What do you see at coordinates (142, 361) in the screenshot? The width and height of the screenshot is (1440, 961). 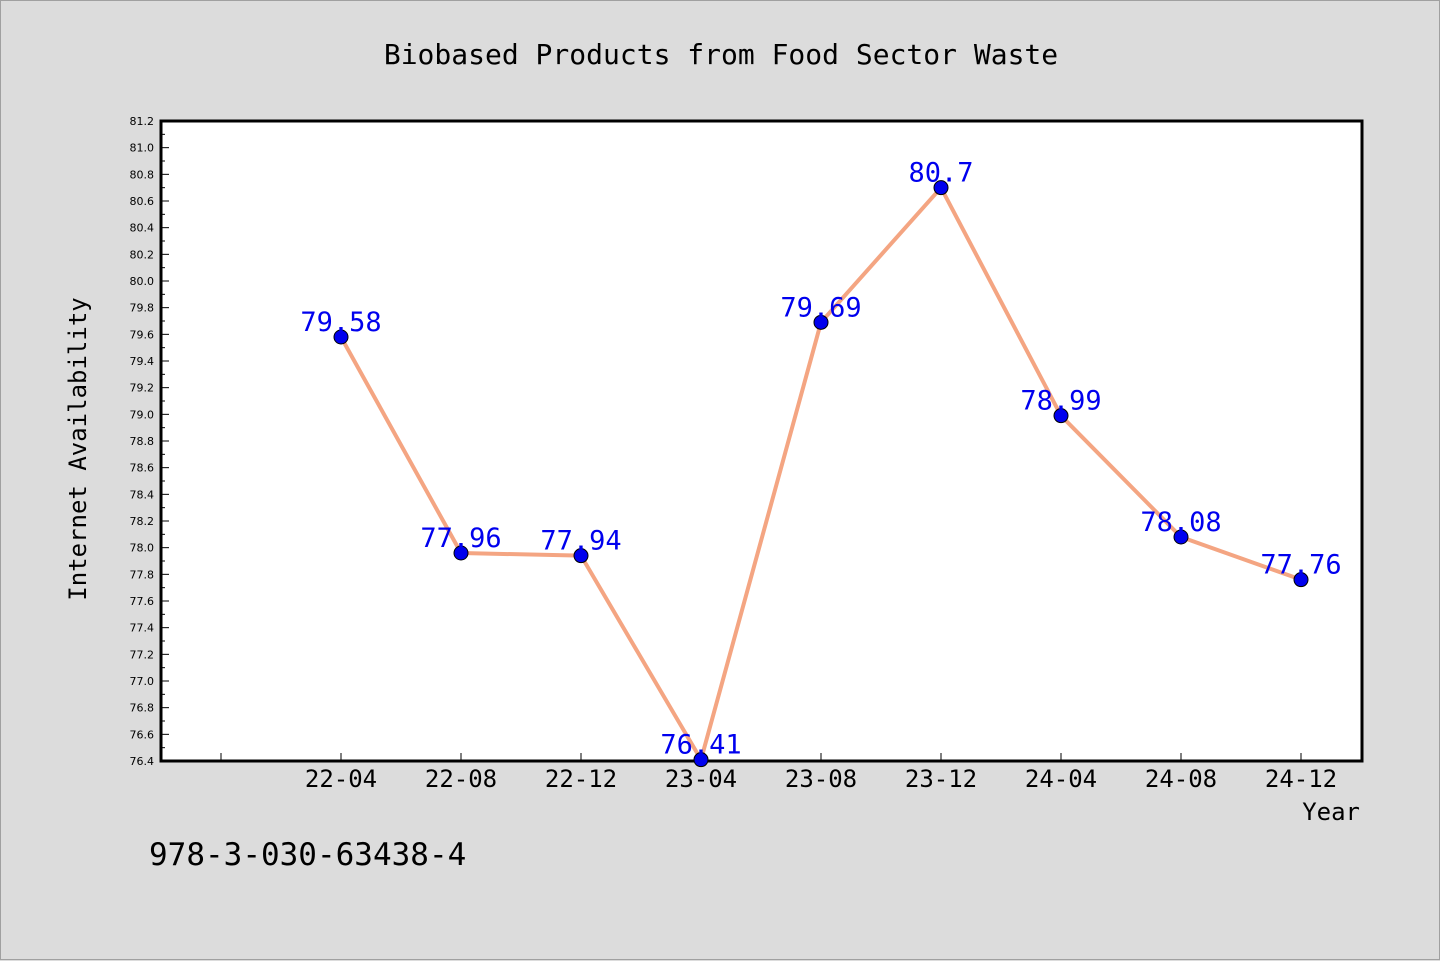 I see `y-tick-label: 79.4` at bounding box center [142, 361].